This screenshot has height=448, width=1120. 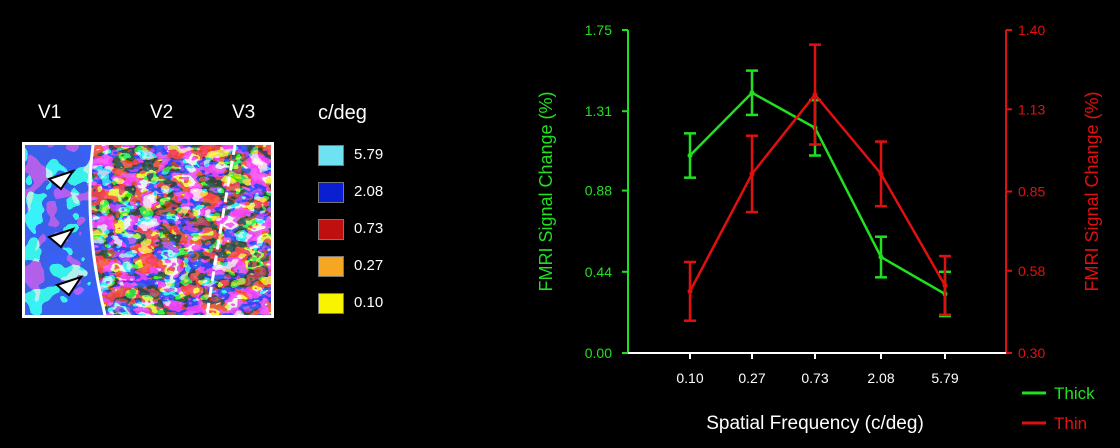 I want to click on x-tick-label: 0.10, so click(x=689, y=378).